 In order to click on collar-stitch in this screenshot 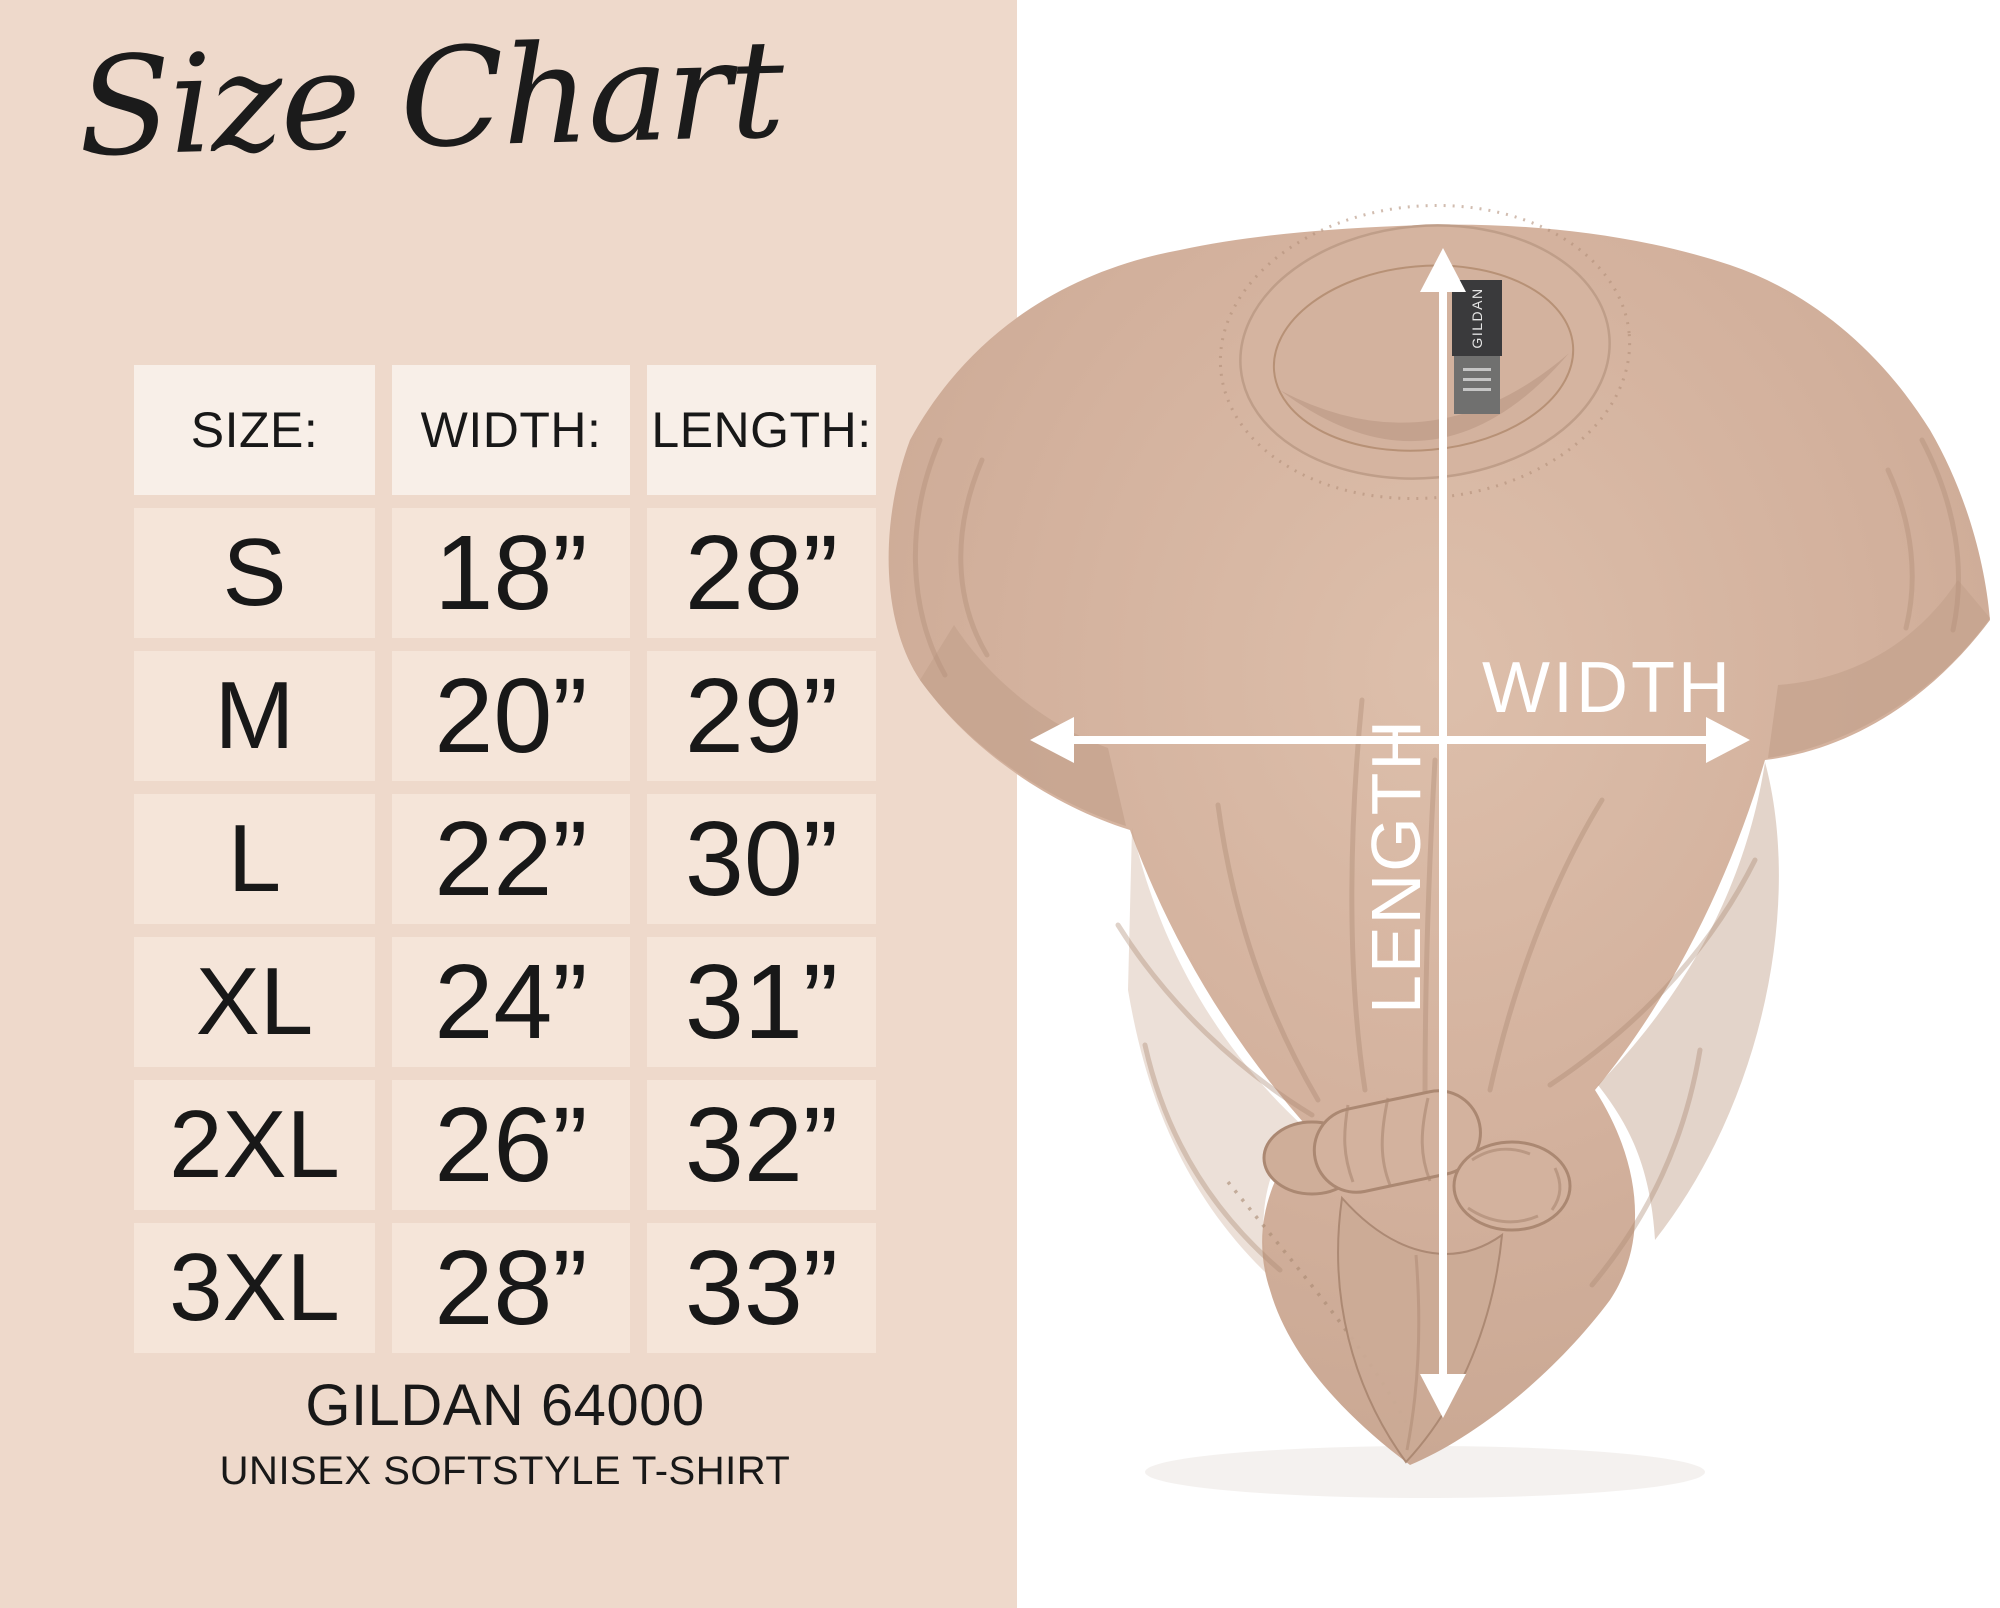, I will do `click(1425, 352)`.